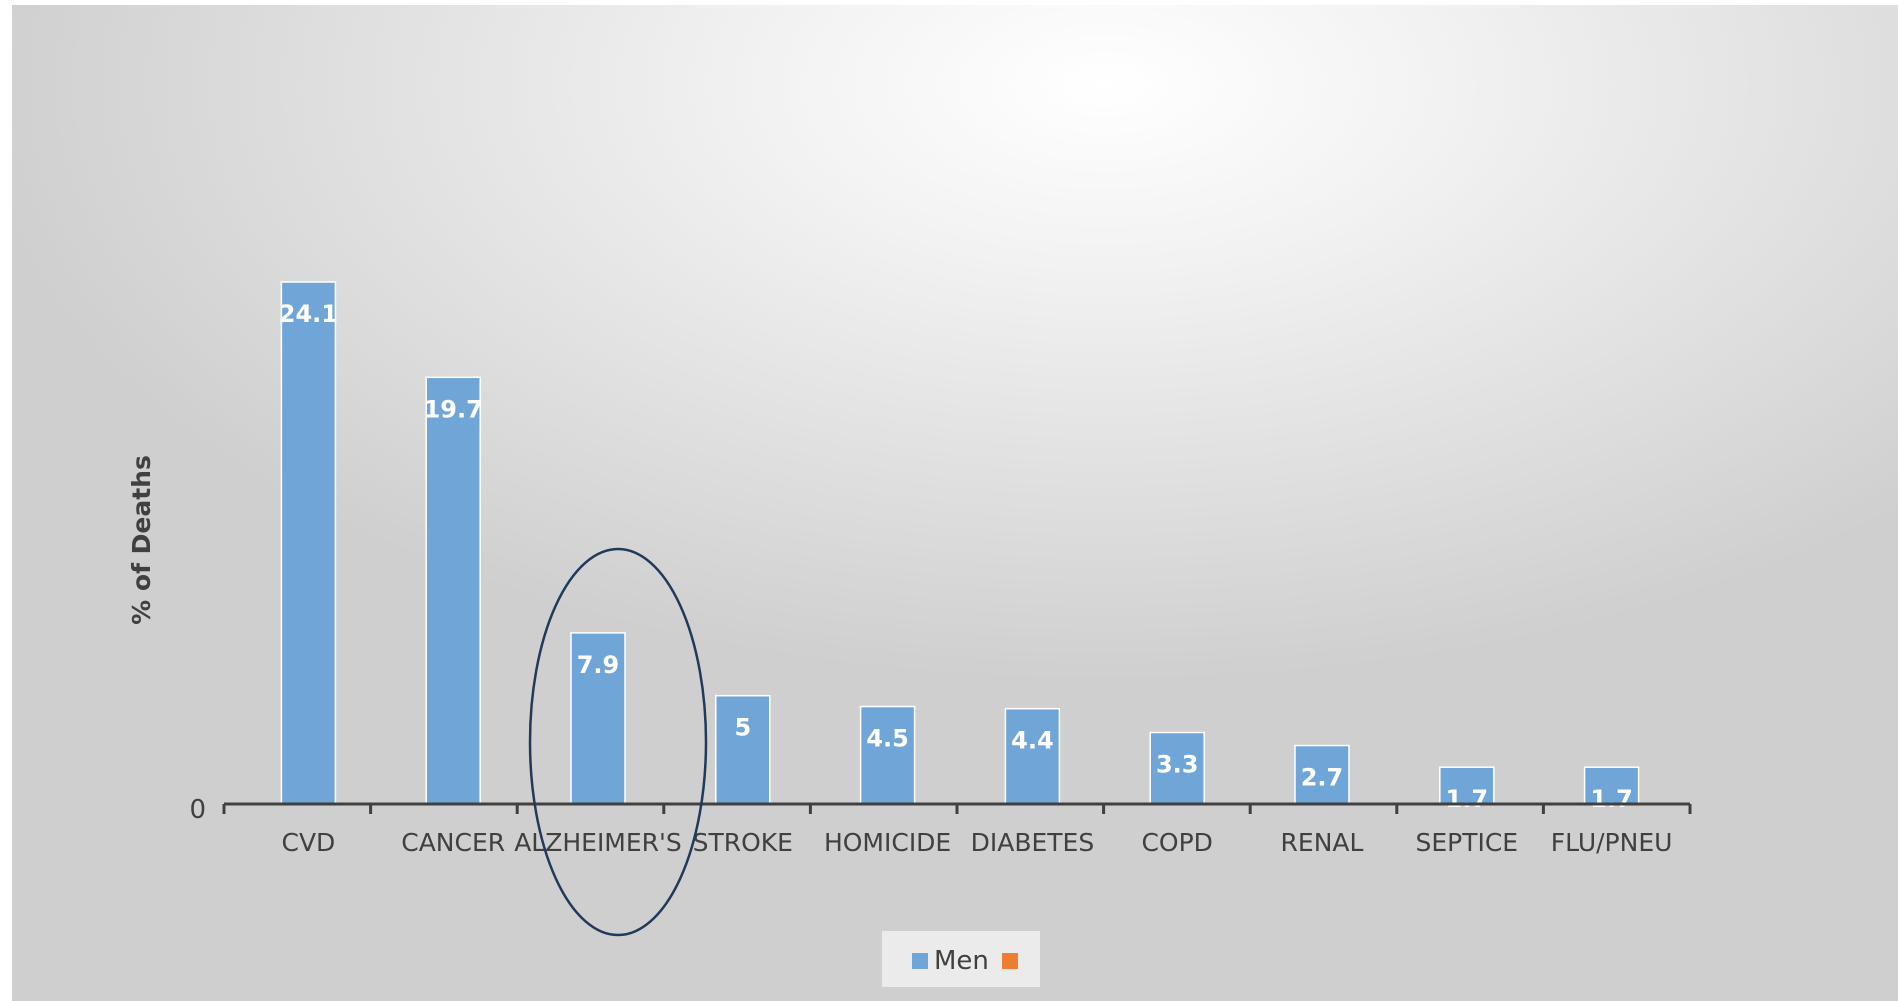 This screenshot has width=1898, height=1001. What do you see at coordinates (1466, 842) in the screenshot?
I see `category-label: SEPTICE` at bounding box center [1466, 842].